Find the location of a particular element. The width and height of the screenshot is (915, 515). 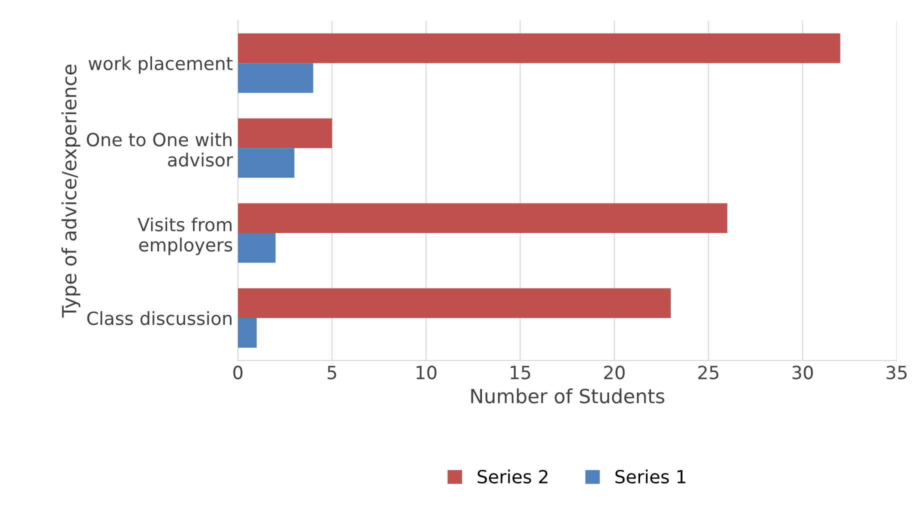

legend-label: Series 1 is located at coordinates (650, 477).